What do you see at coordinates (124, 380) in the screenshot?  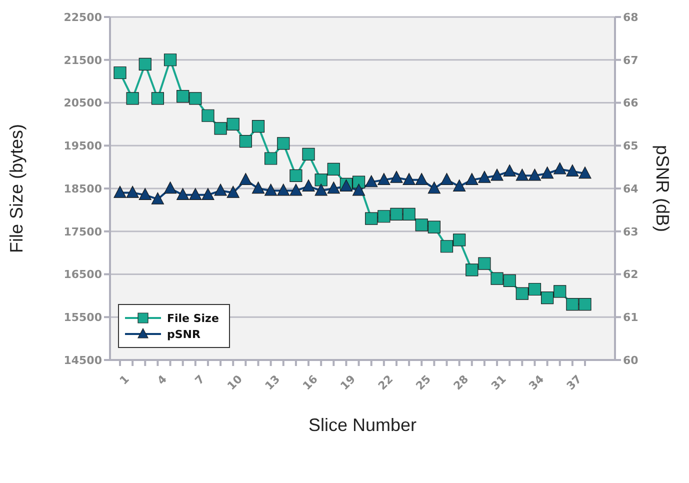 I see `x-tick-label: 1` at bounding box center [124, 380].